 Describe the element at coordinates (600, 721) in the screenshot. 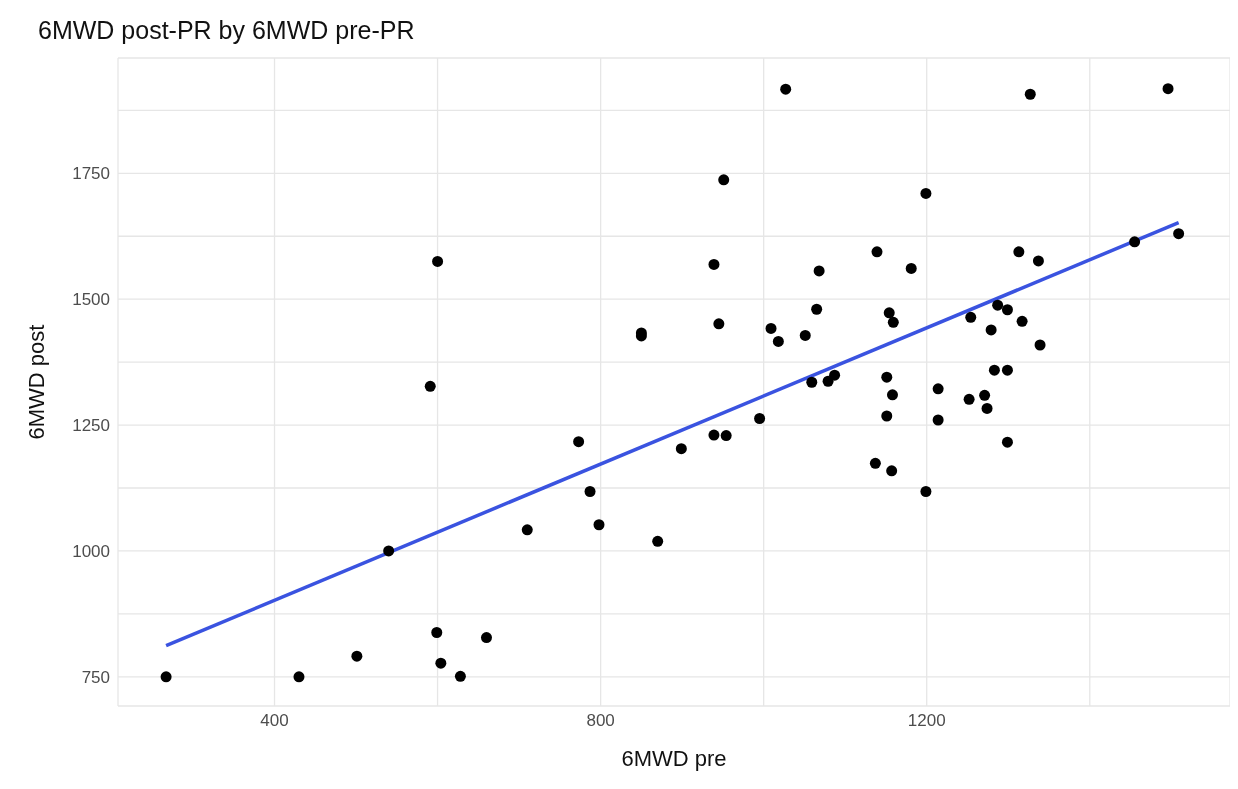

I see `x-tick-label: 800` at that location.